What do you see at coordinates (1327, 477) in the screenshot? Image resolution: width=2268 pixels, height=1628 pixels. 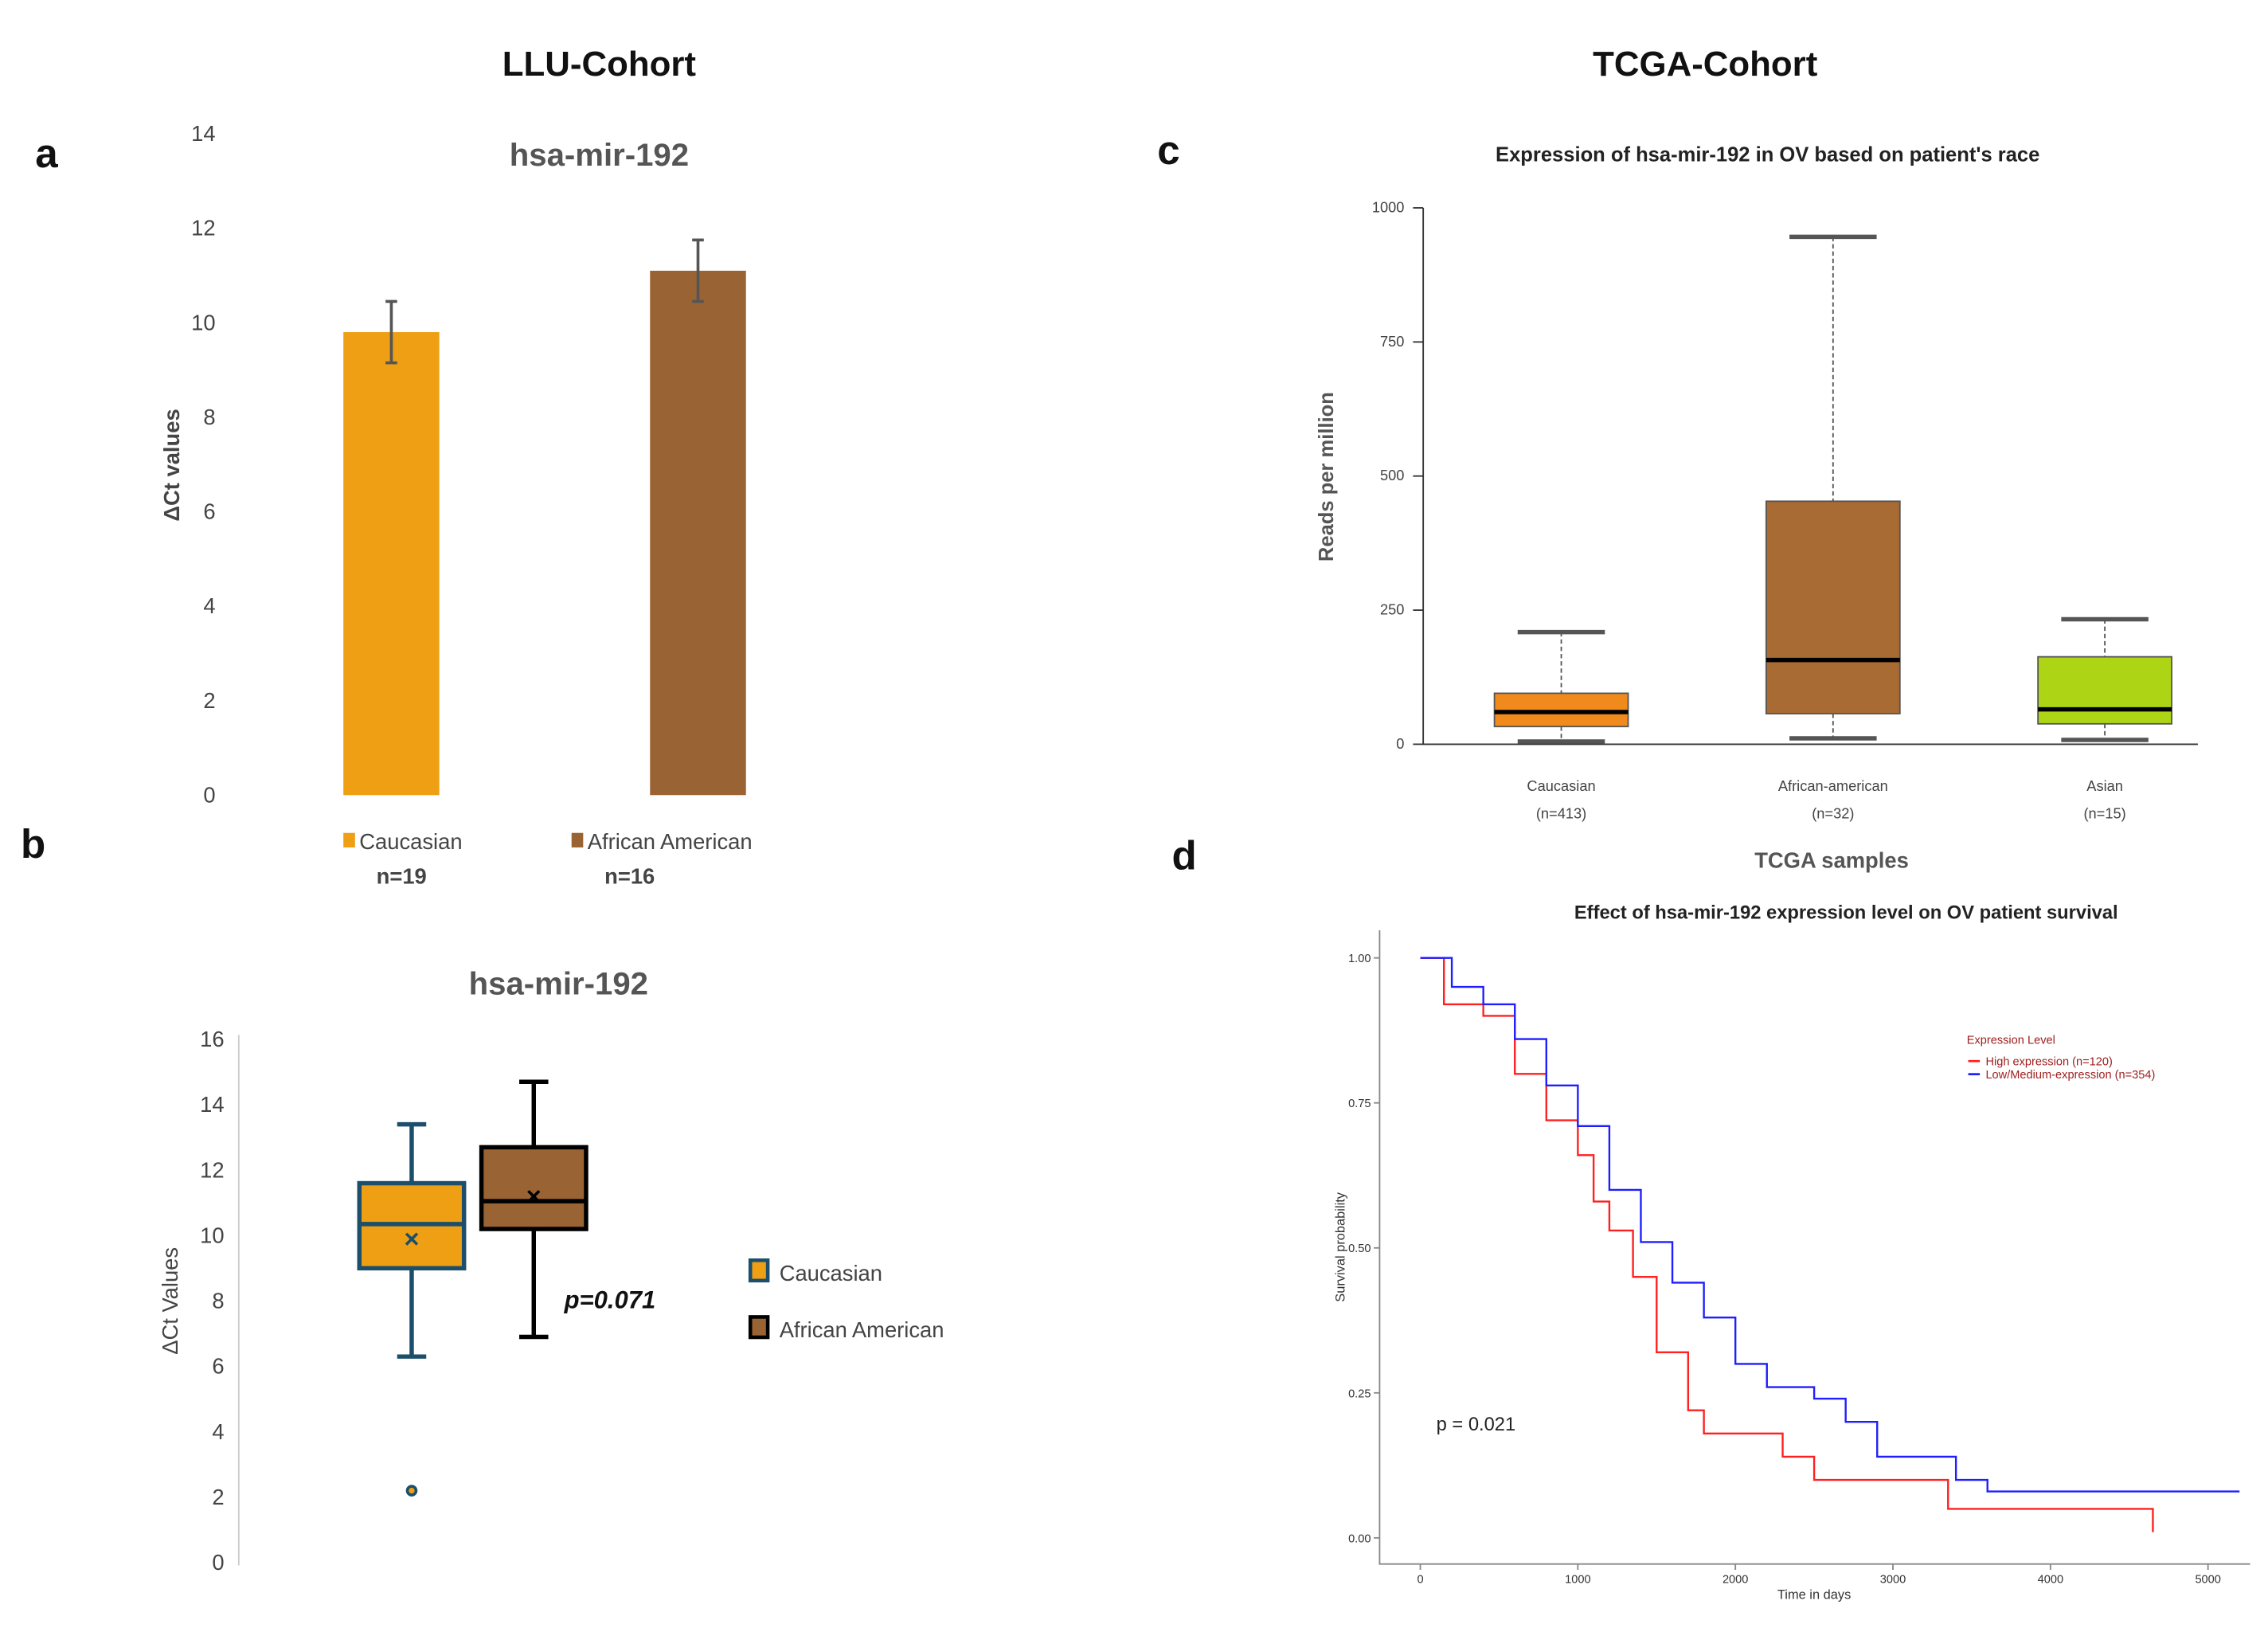 I see `y-axis-label: Reads per million` at bounding box center [1327, 477].